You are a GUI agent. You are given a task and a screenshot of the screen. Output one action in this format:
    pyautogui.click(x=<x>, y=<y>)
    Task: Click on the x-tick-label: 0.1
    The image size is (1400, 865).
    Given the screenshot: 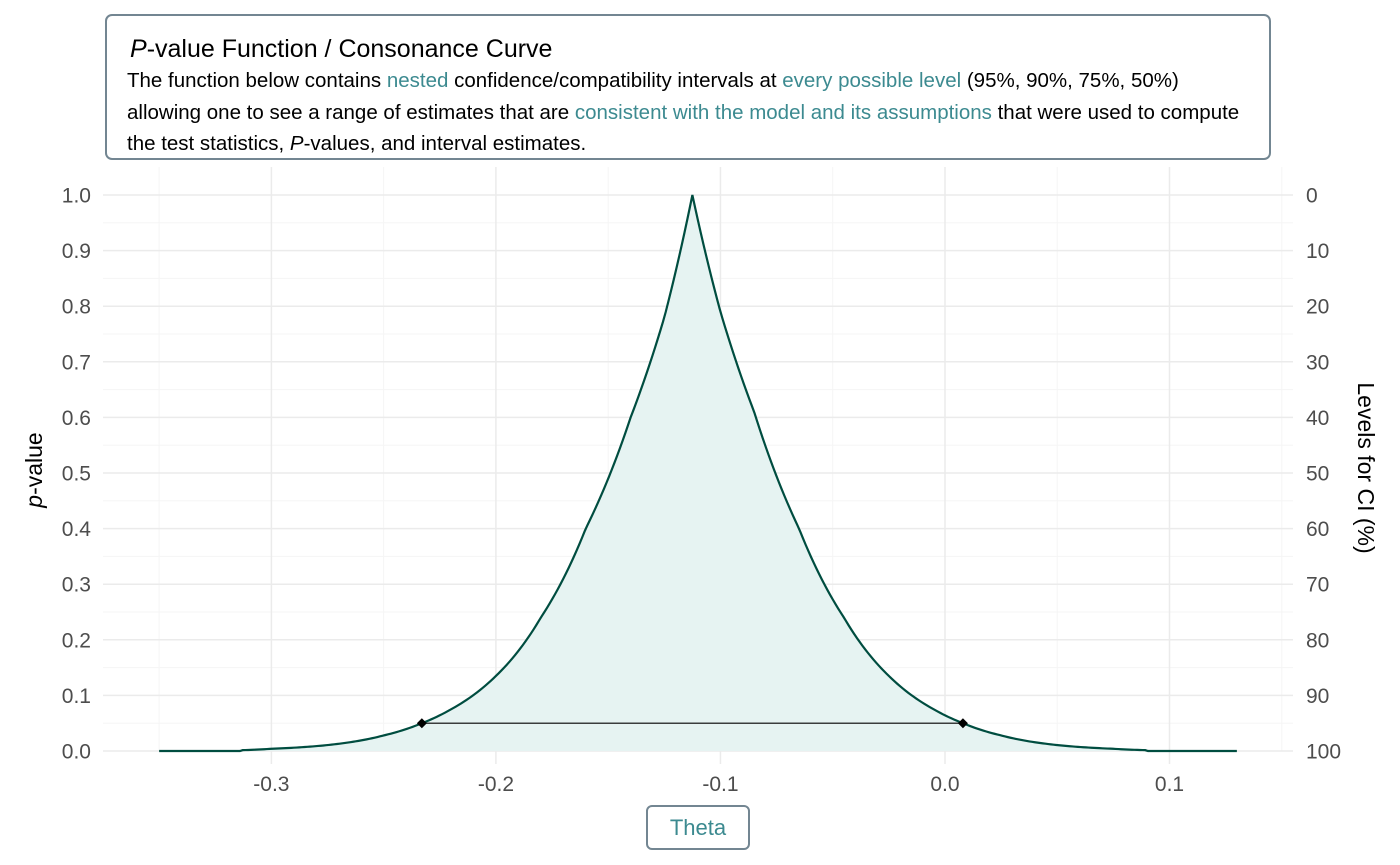 What is the action you would take?
    pyautogui.click(x=1169, y=784)
    